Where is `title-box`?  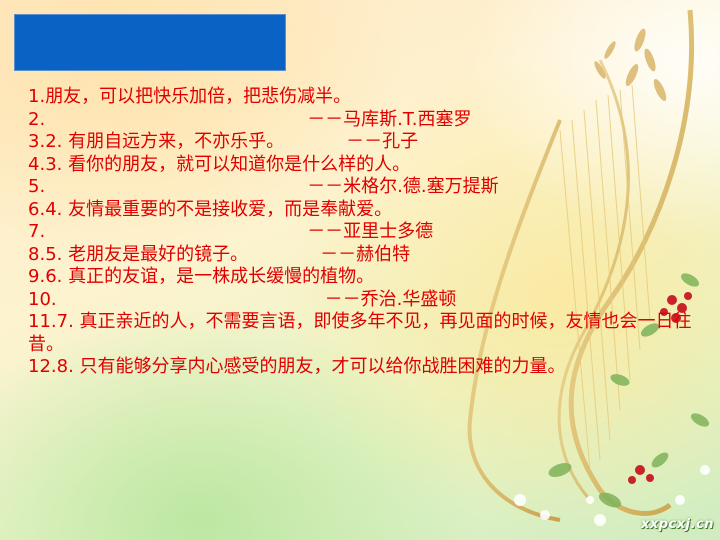
title-box is located at coordinates (150, 42).